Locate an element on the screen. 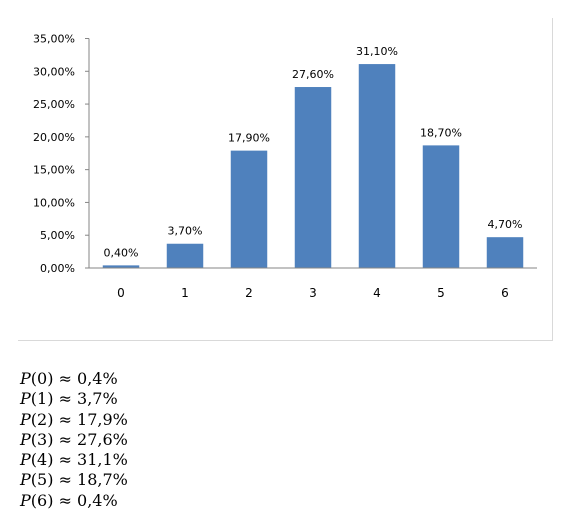 This screenshot has width=574, height=527. probability-line: P(2) ≈ 17,9% is located at coordinates (74, 419).